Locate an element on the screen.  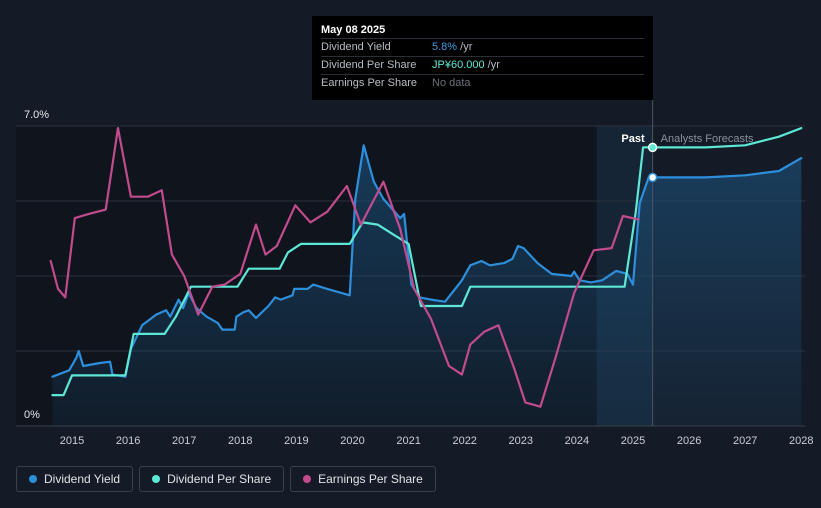
x-tick-label: 2023 is located at coordinates (521, 441).